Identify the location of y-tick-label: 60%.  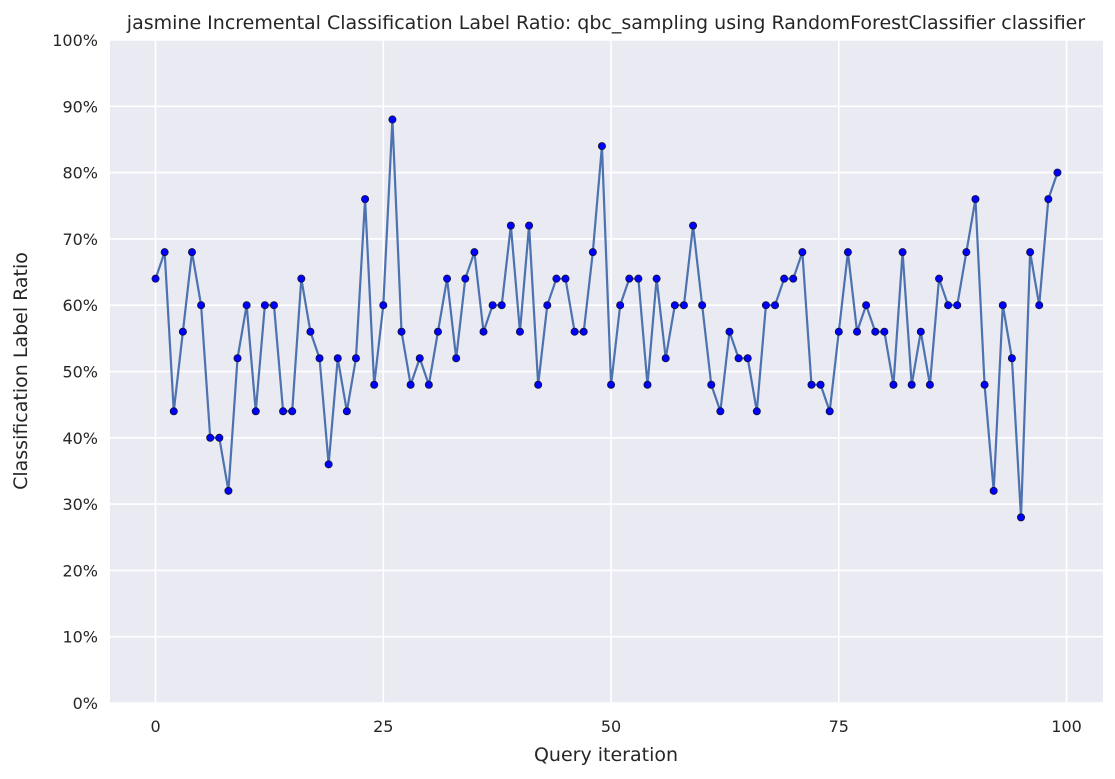
(80, 305).